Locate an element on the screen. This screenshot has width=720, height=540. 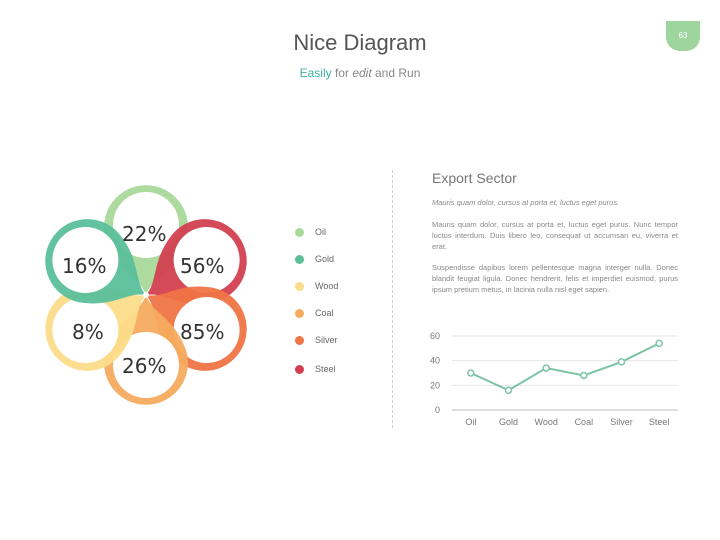
subtitle-emphasis: edit is located at coordinates (362, 73).